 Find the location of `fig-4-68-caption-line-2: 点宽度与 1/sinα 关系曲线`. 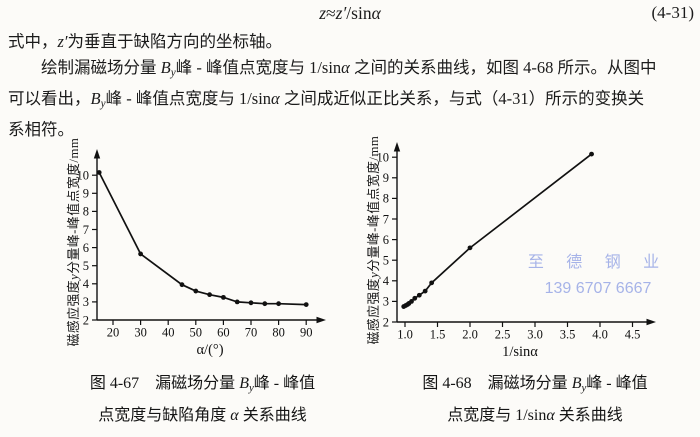

fig-4-68-caption-line-2: 点宽度与 1/sinα 关系曲线 is located at coordinates (535, 416).